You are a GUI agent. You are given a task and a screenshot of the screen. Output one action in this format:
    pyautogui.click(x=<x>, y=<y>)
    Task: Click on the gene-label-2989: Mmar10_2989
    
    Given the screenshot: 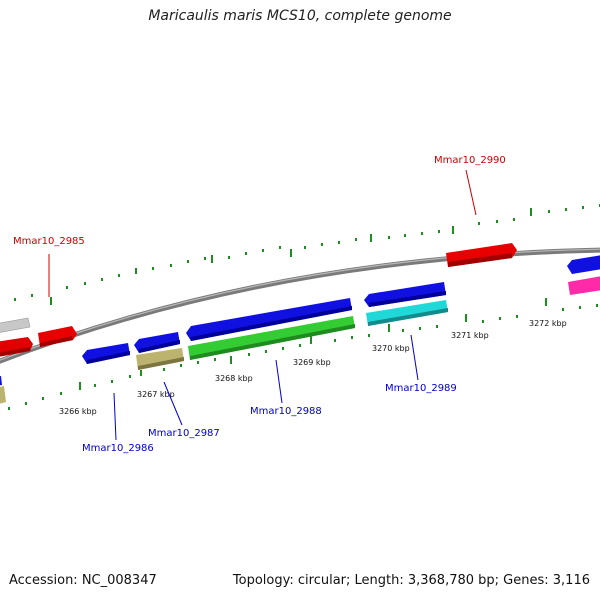 What is the action you would take?
    pyautogui.click(x=421, y=388)
    